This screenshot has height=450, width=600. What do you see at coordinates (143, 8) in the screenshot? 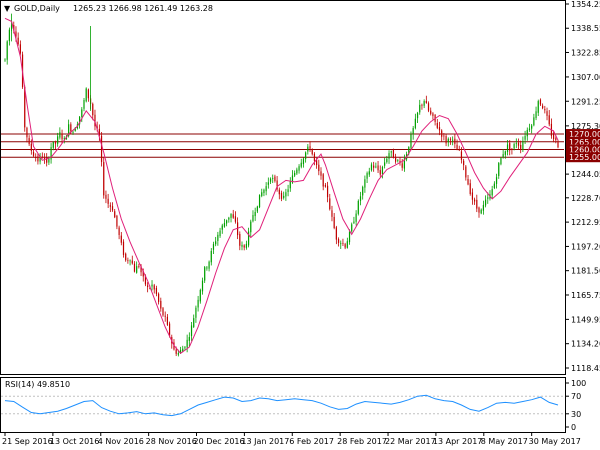
I see `ohlc-readout: 1265.23 1266.98 1261.49 1263.28` at bounding box center [143, 8].